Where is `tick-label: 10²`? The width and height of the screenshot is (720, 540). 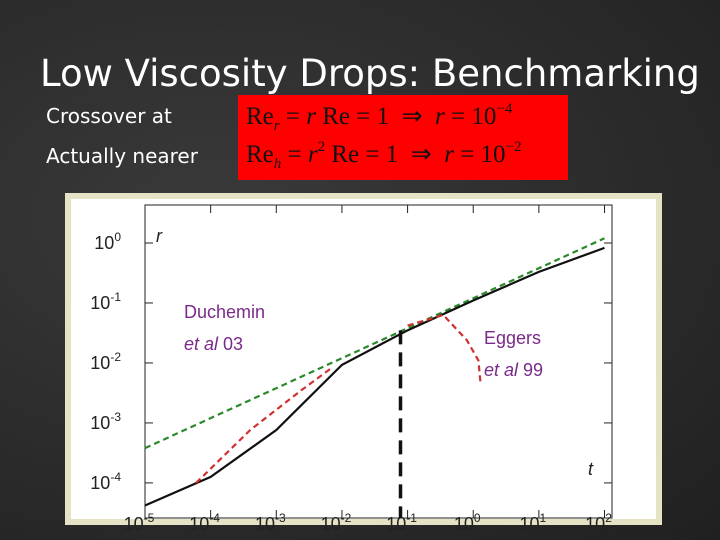
tick-label: 10² is located at coordinates (598, 522).